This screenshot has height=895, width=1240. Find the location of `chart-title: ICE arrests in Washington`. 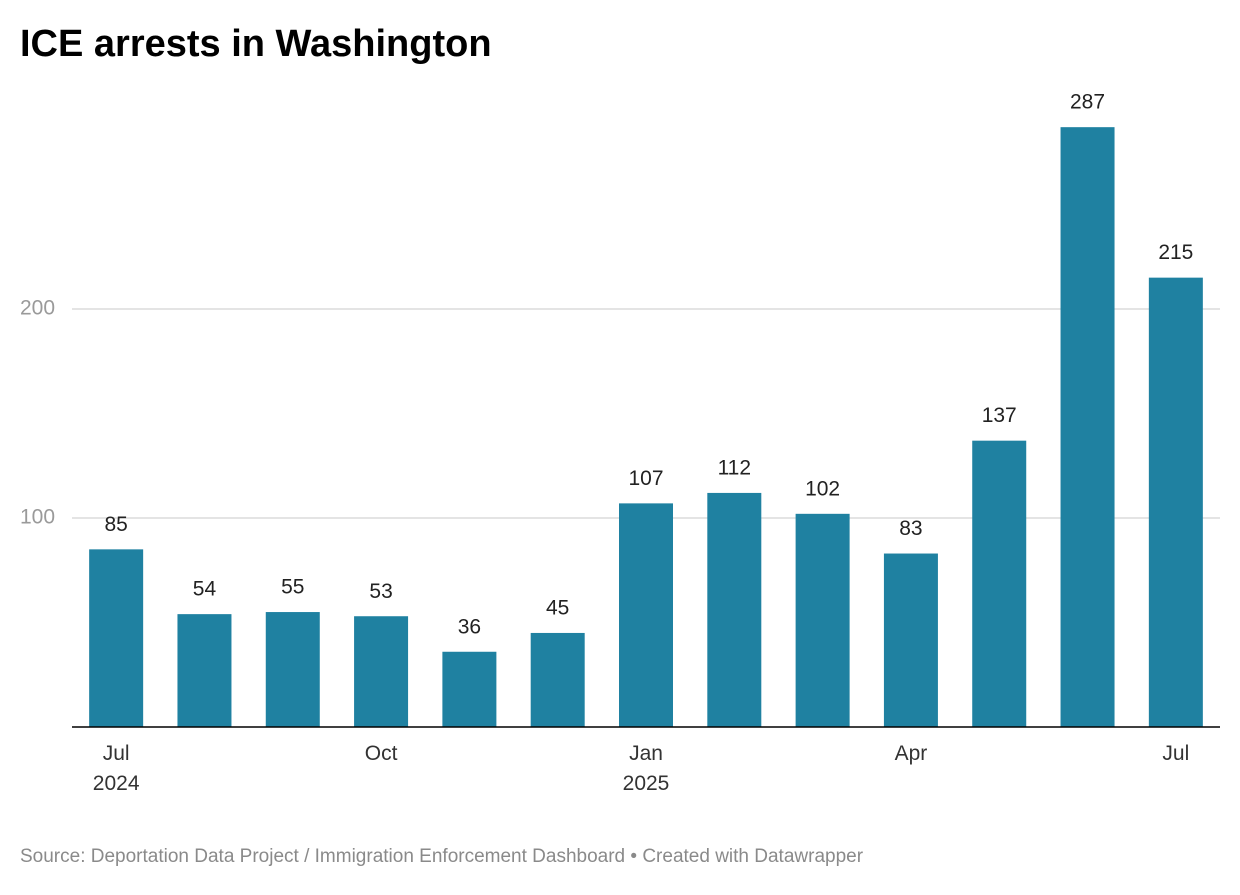

chart-title: ICE arrests in Washington is located at coordinates (256, 44).